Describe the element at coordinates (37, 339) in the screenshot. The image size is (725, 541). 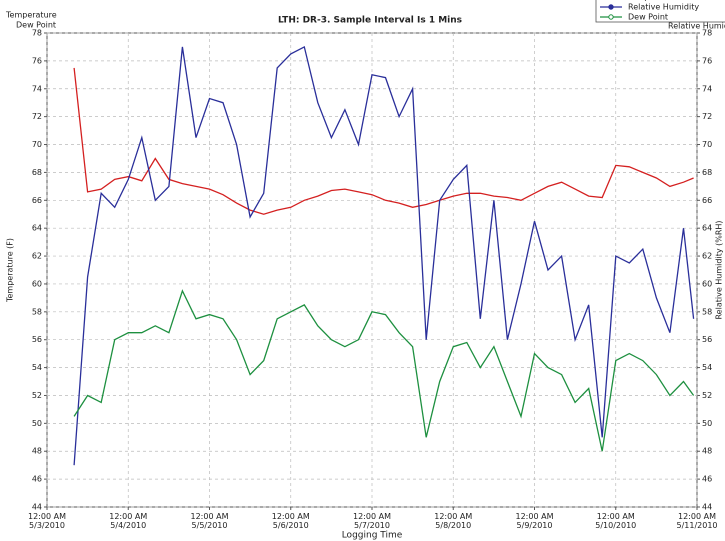
I see `y-tick-label: 56` at that location.